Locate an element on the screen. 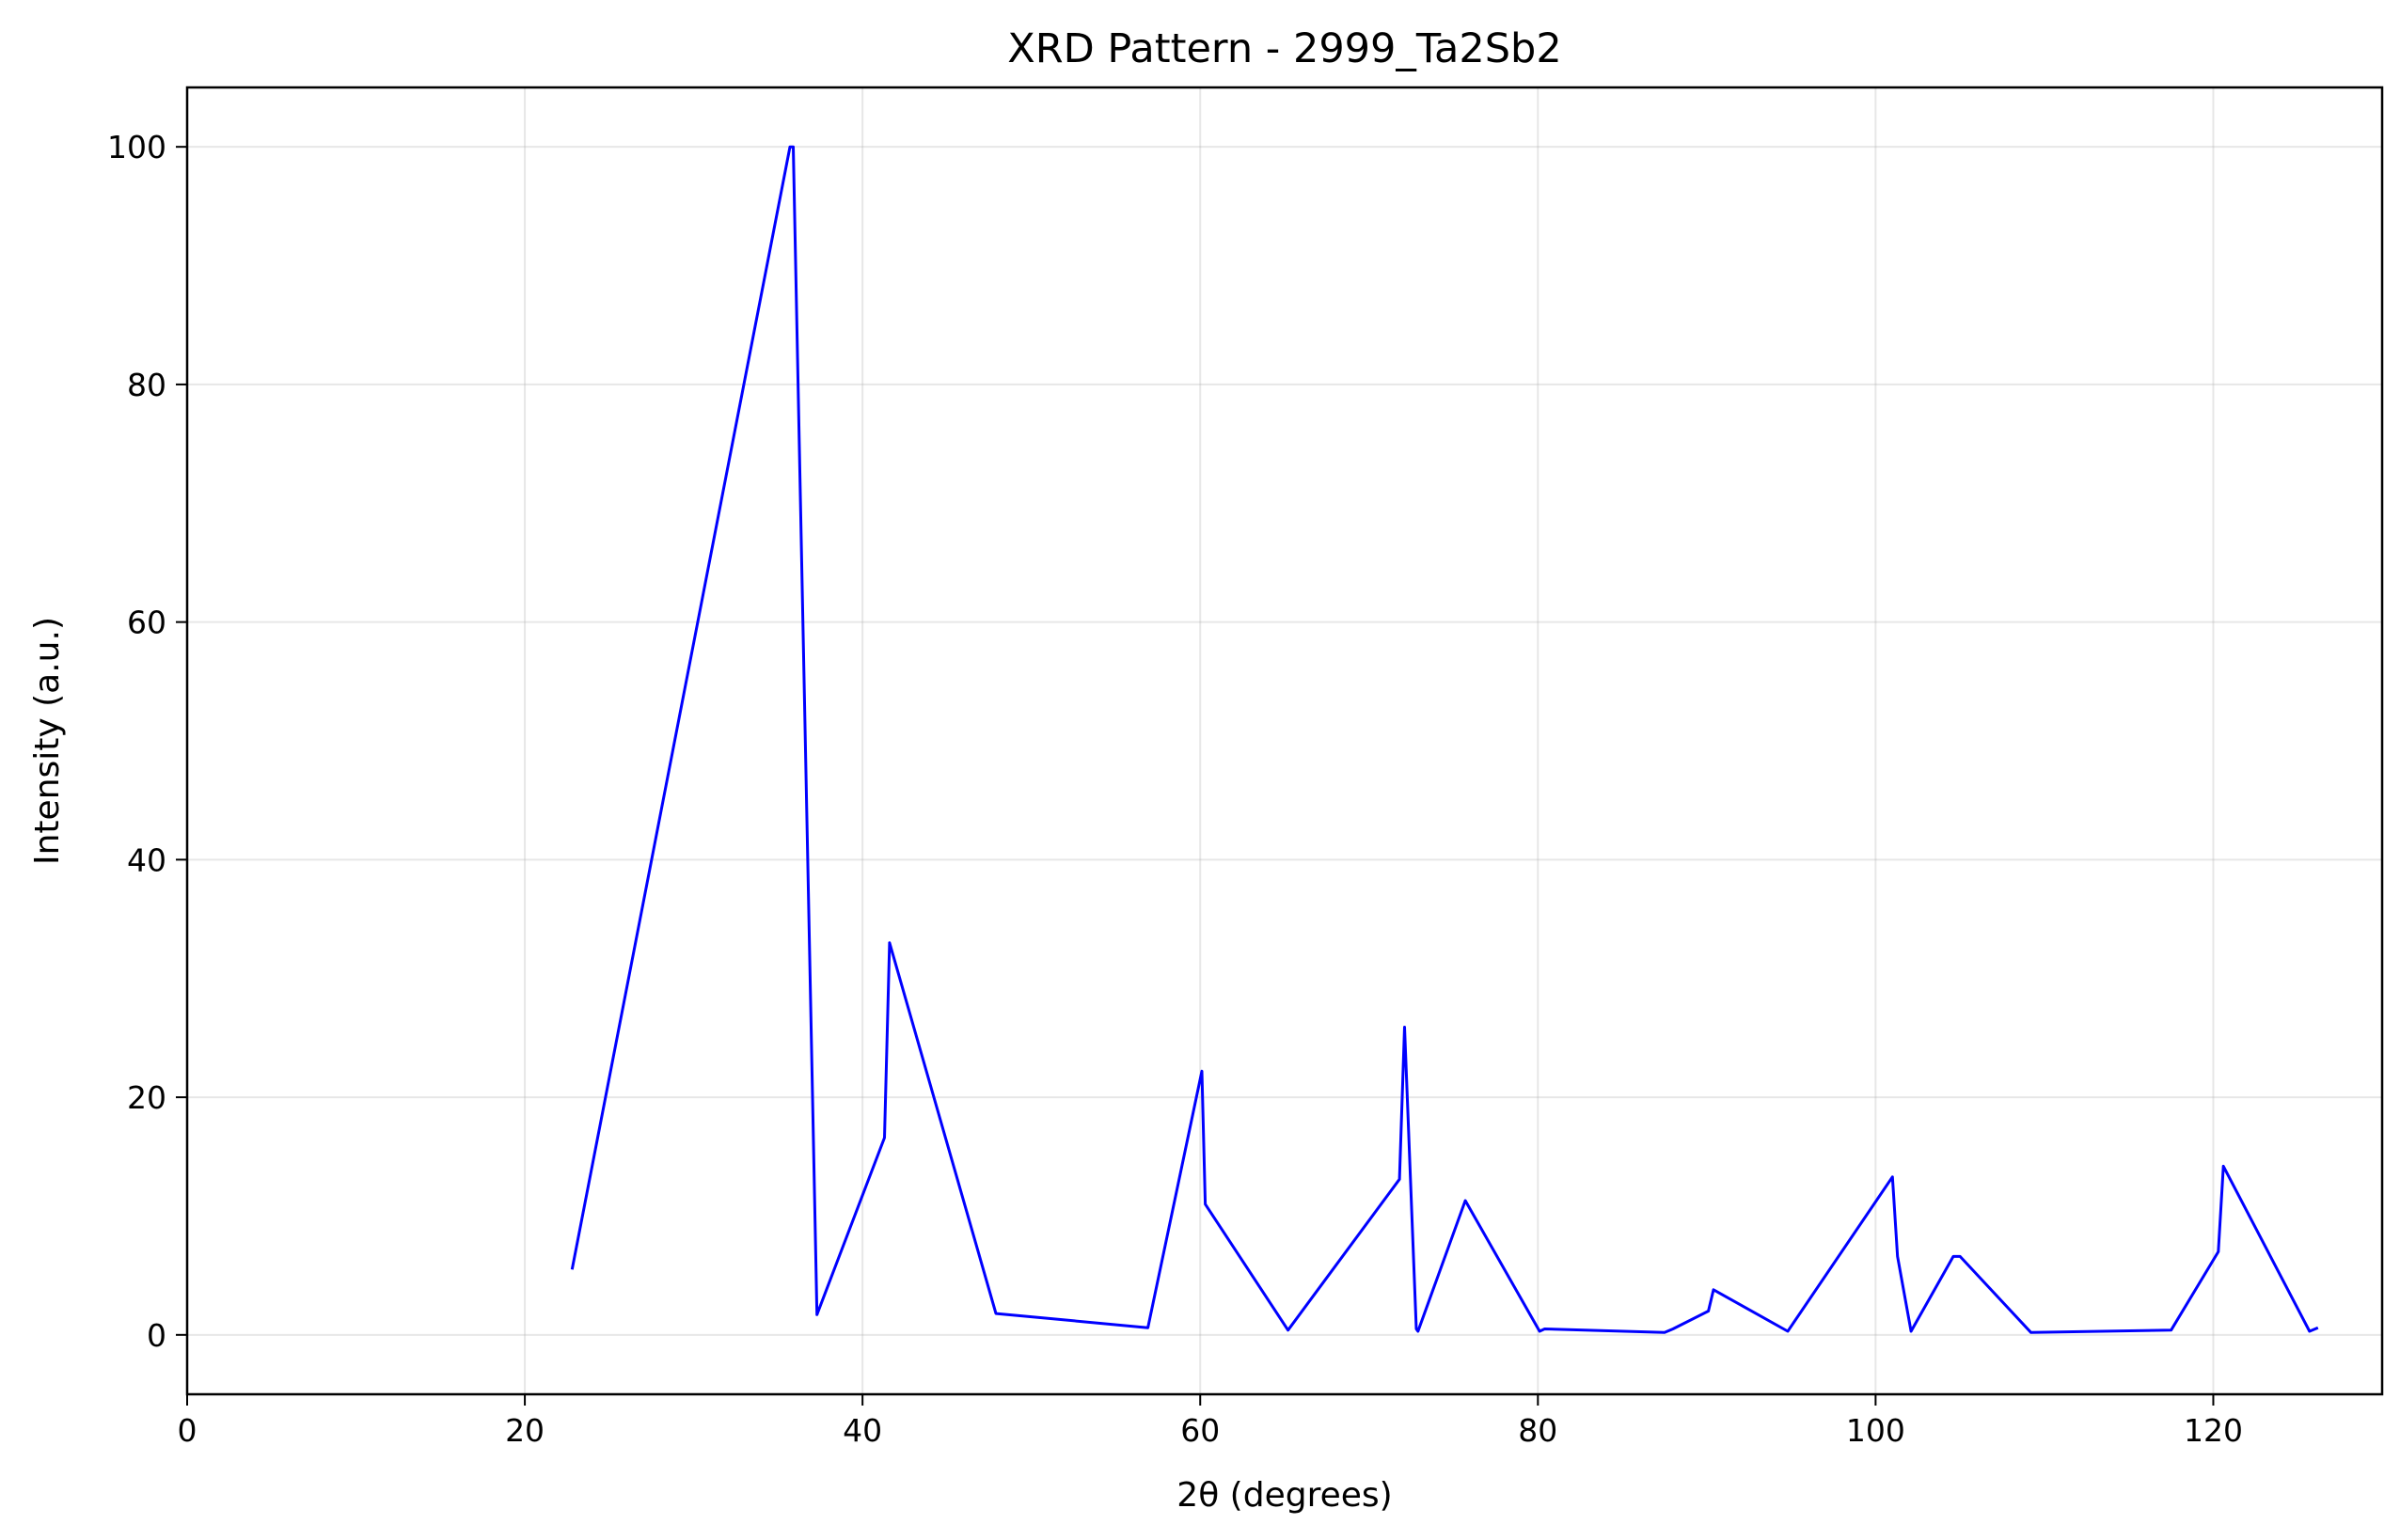 The height and width of the screenshot is (1540, 2400). x-axis-ticks: 0 20 40 60 80 100 120 is located at coordinates (1210, 1421).